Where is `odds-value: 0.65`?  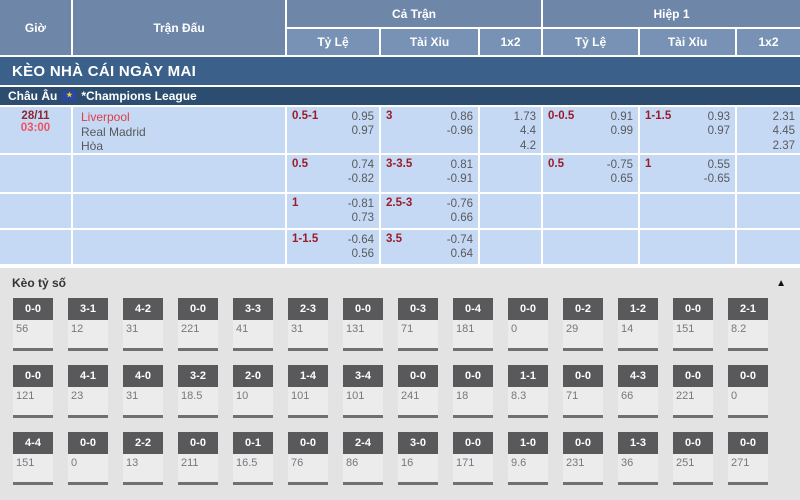 odds-value: 0.65 is located at coordinates (621, 179).